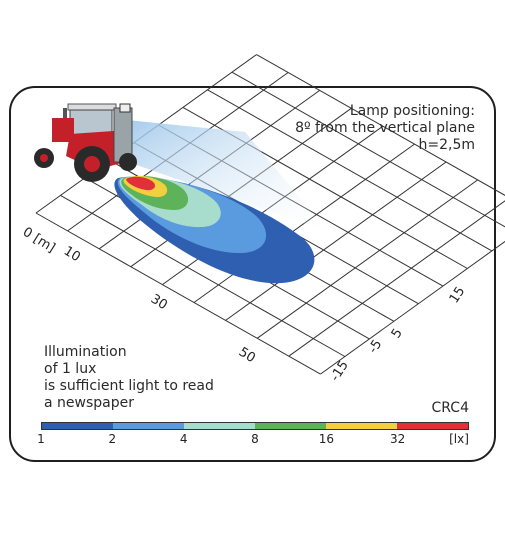  Describe the element at coordinates (41, 439) in the screenshot. I see `scale-label: 1` at that location.